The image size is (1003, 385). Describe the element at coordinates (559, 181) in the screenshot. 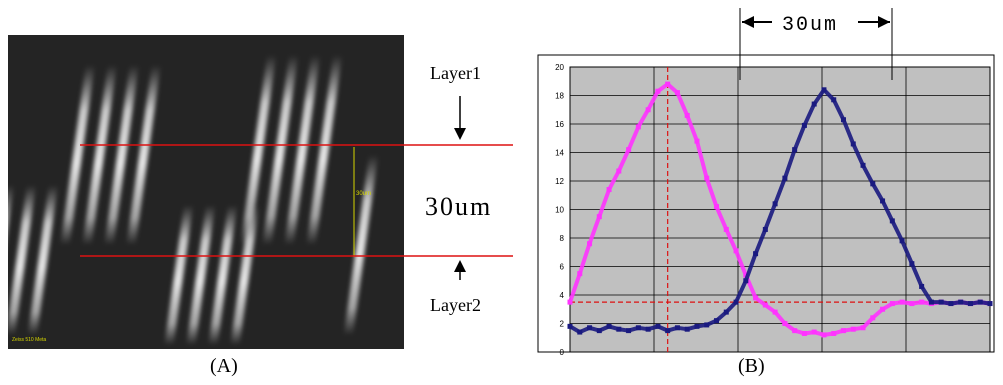

I see `y-tick-label: 12` at that location.